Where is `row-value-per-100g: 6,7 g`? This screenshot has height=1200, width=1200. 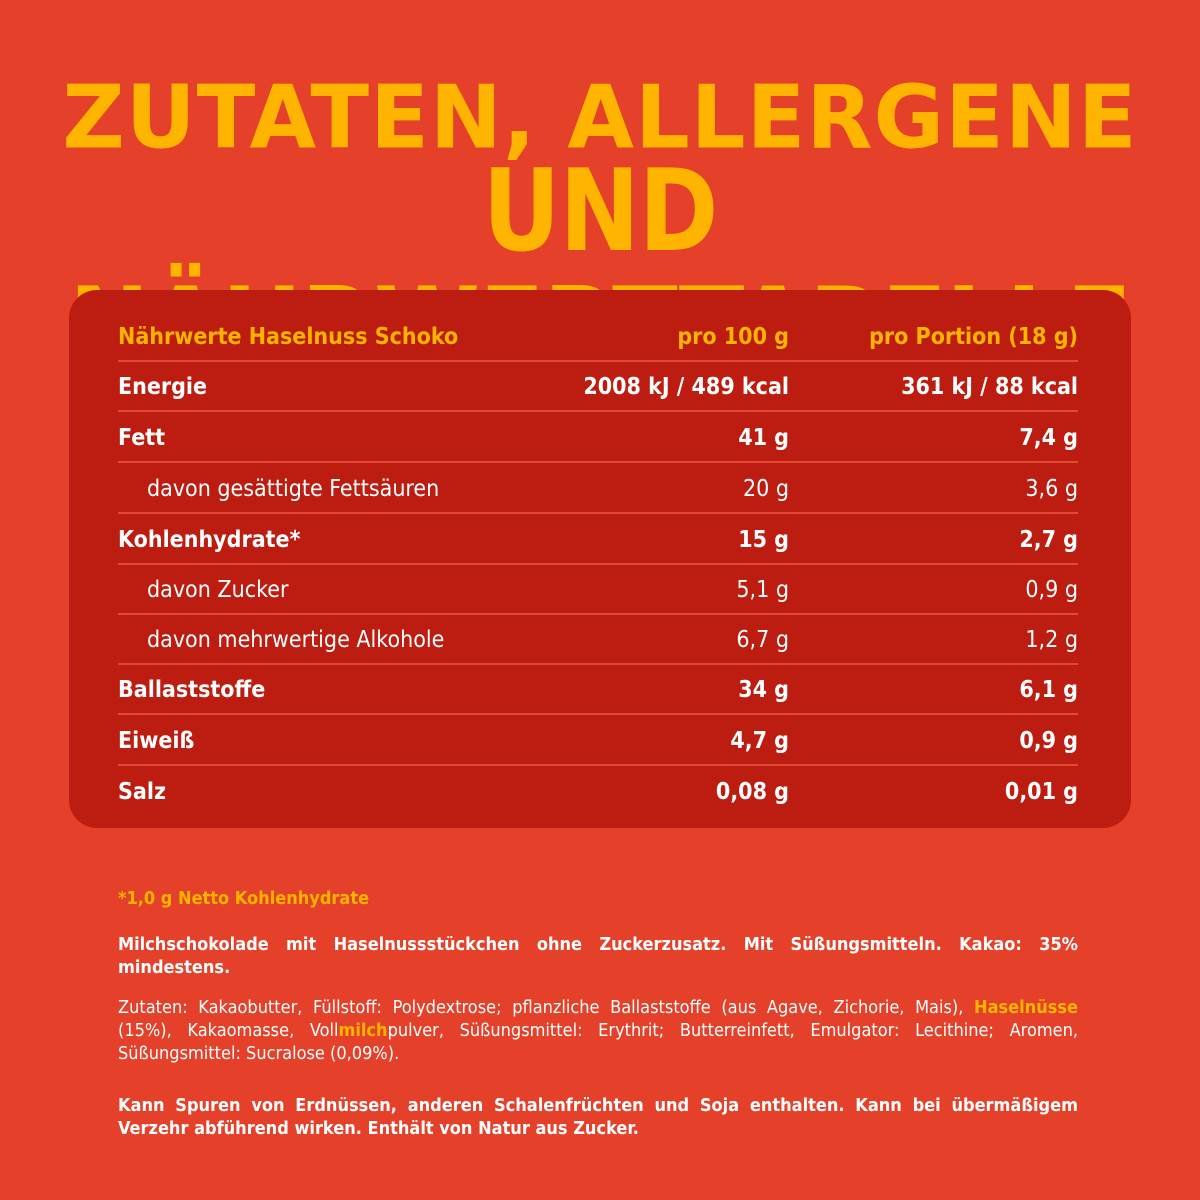
row-value-per-100g: 6,7 g is located at coordinates (762, 640).